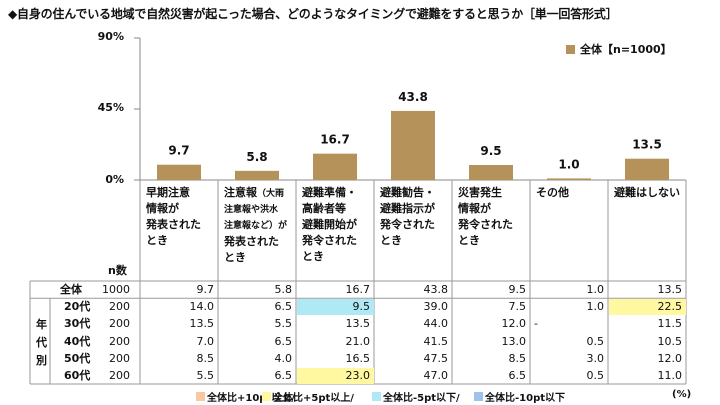 This screenshot has height=405, width=720. I want to click on table-cell: 9.7, so click(205, 289).